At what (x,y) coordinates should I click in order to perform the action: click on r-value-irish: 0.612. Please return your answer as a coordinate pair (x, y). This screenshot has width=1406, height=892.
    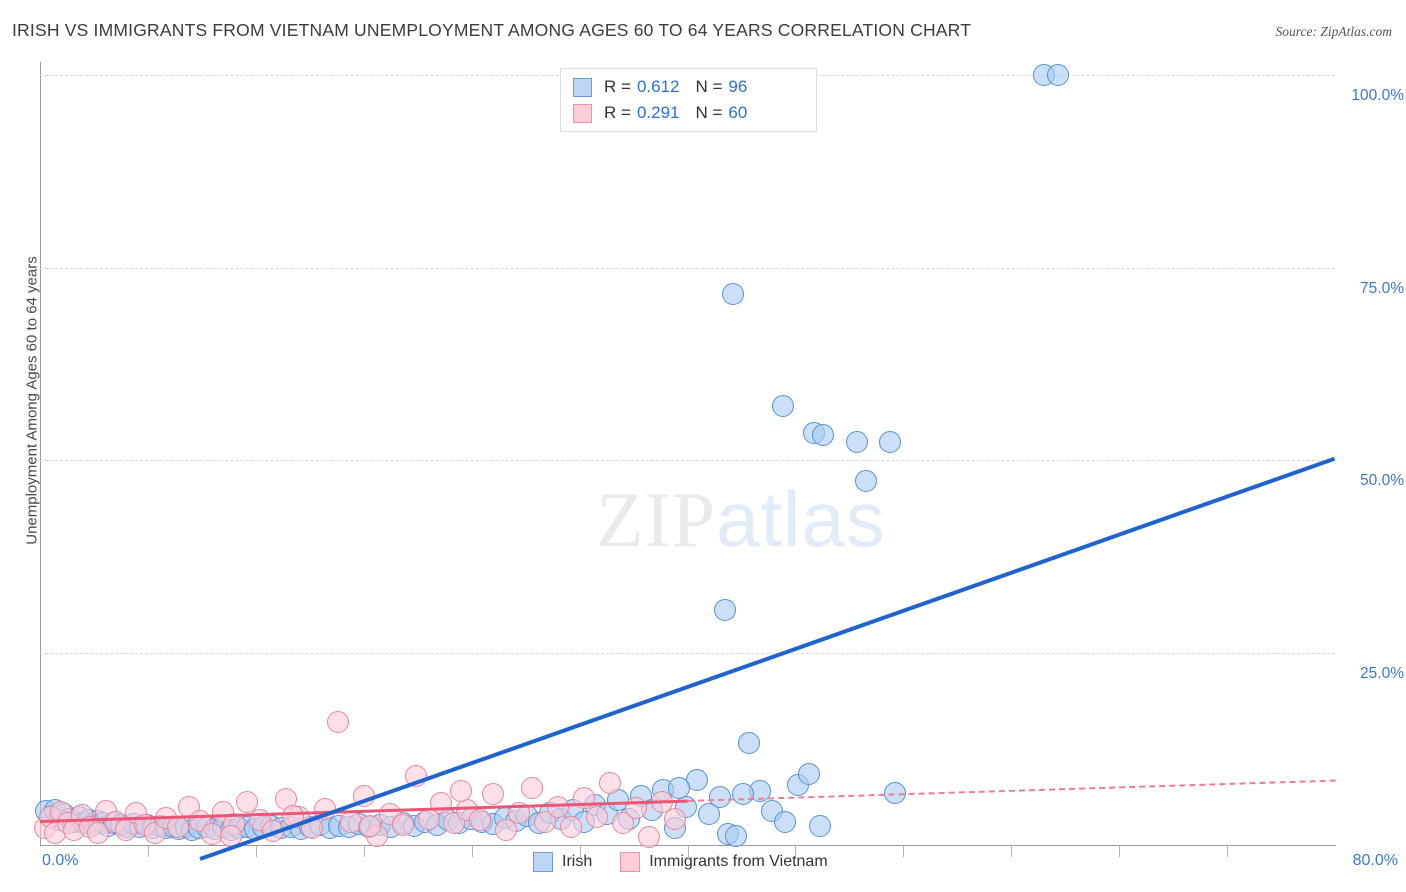
    Looking at the image, I should click on (658, 86).